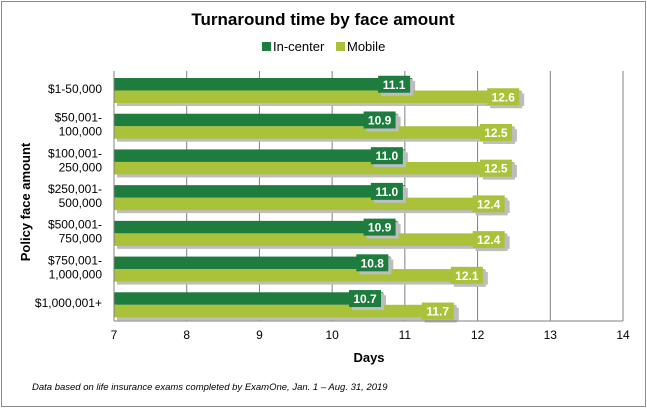 The image size is (647, 408). I want to click on x-tick-label: 14, so click(623, 335).